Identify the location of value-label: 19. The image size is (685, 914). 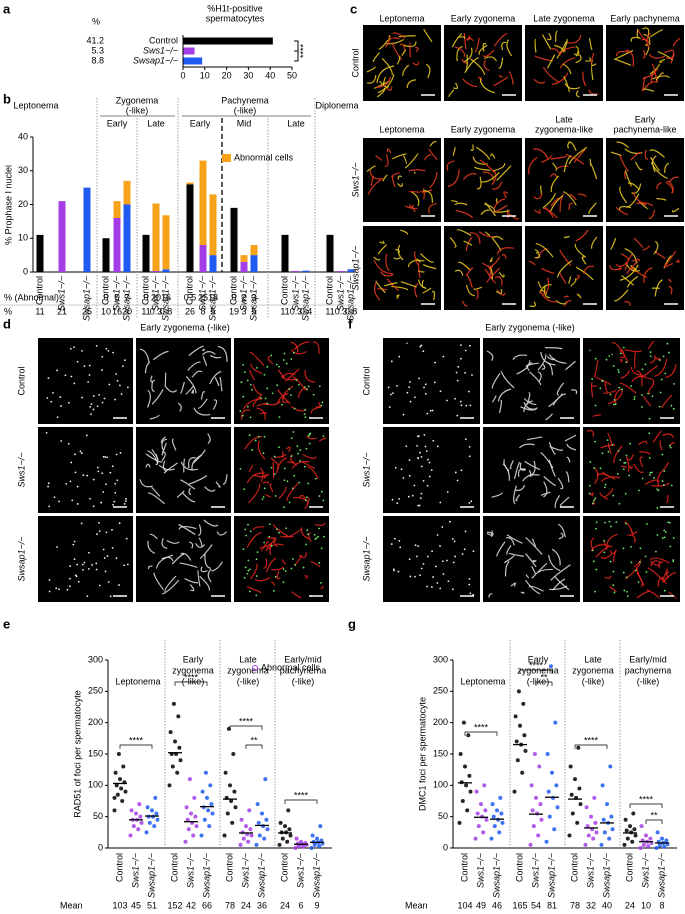
(234, 311).